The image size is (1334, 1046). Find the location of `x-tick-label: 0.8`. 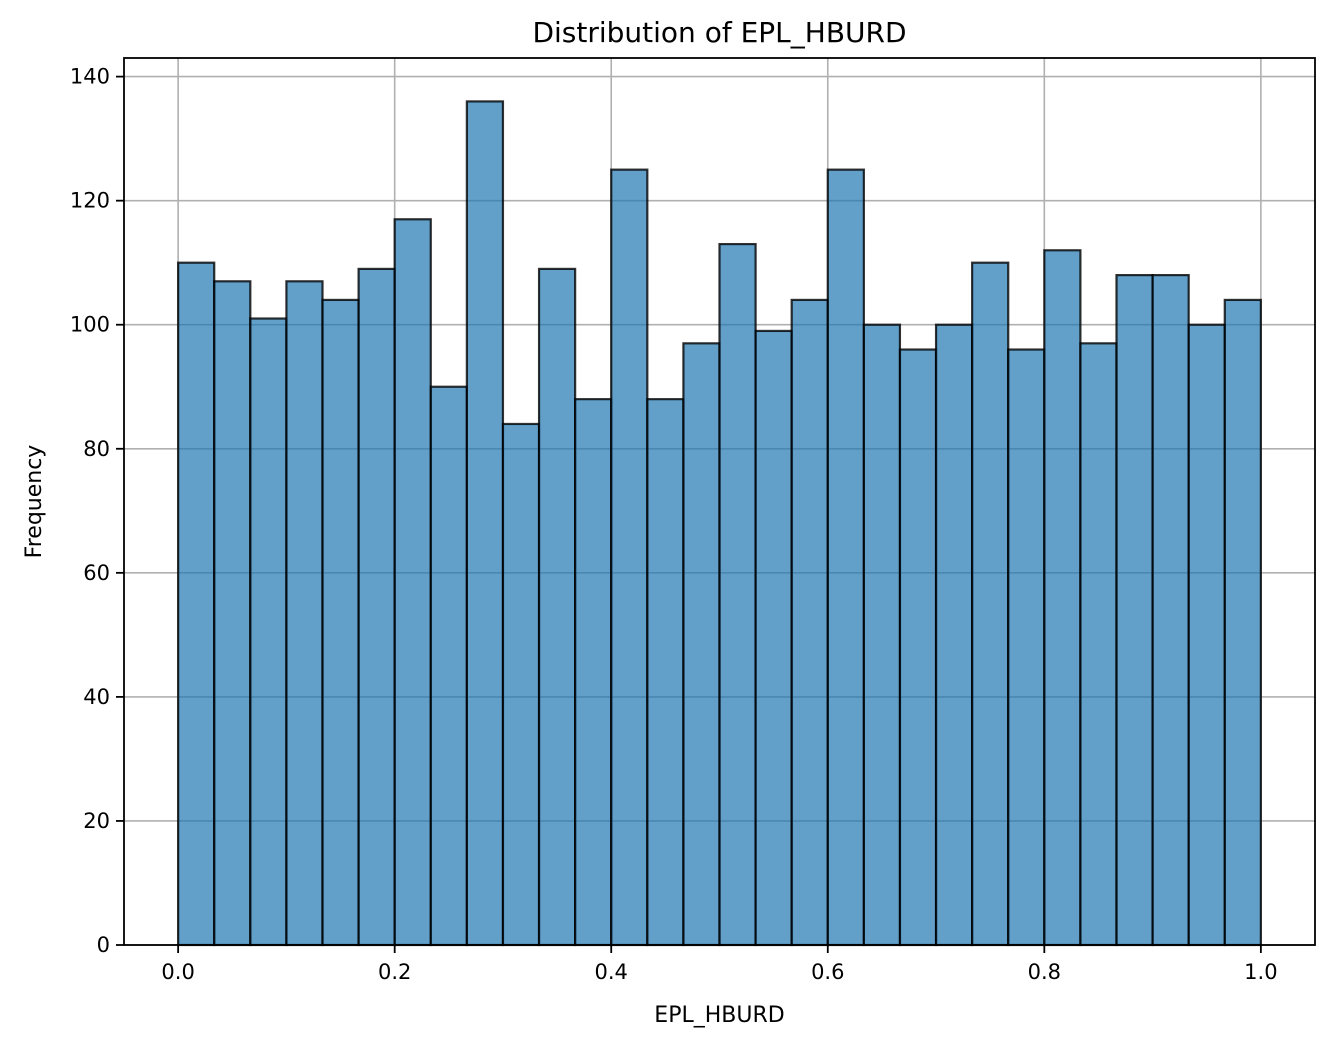

x-tick-label: 0.8 is located at coordinates (1044, 972).